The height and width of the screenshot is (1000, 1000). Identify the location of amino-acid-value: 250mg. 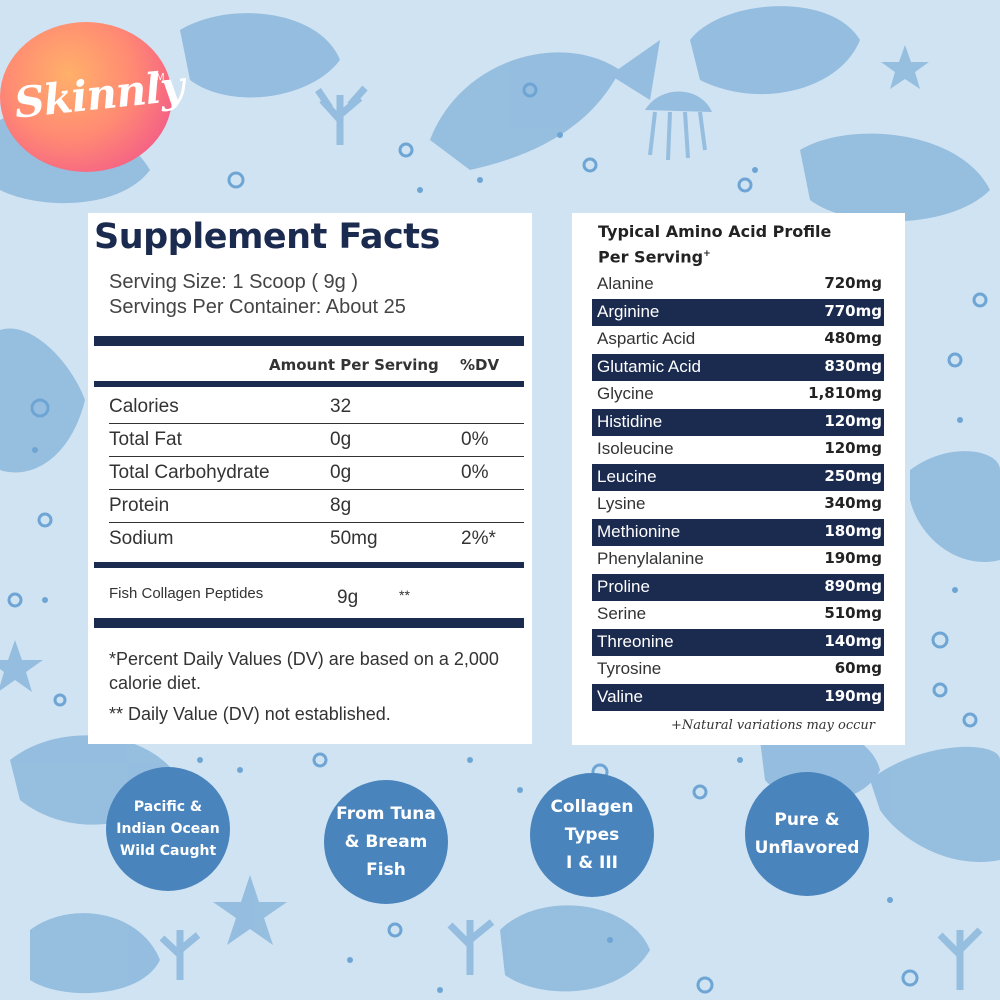
(853, 475).